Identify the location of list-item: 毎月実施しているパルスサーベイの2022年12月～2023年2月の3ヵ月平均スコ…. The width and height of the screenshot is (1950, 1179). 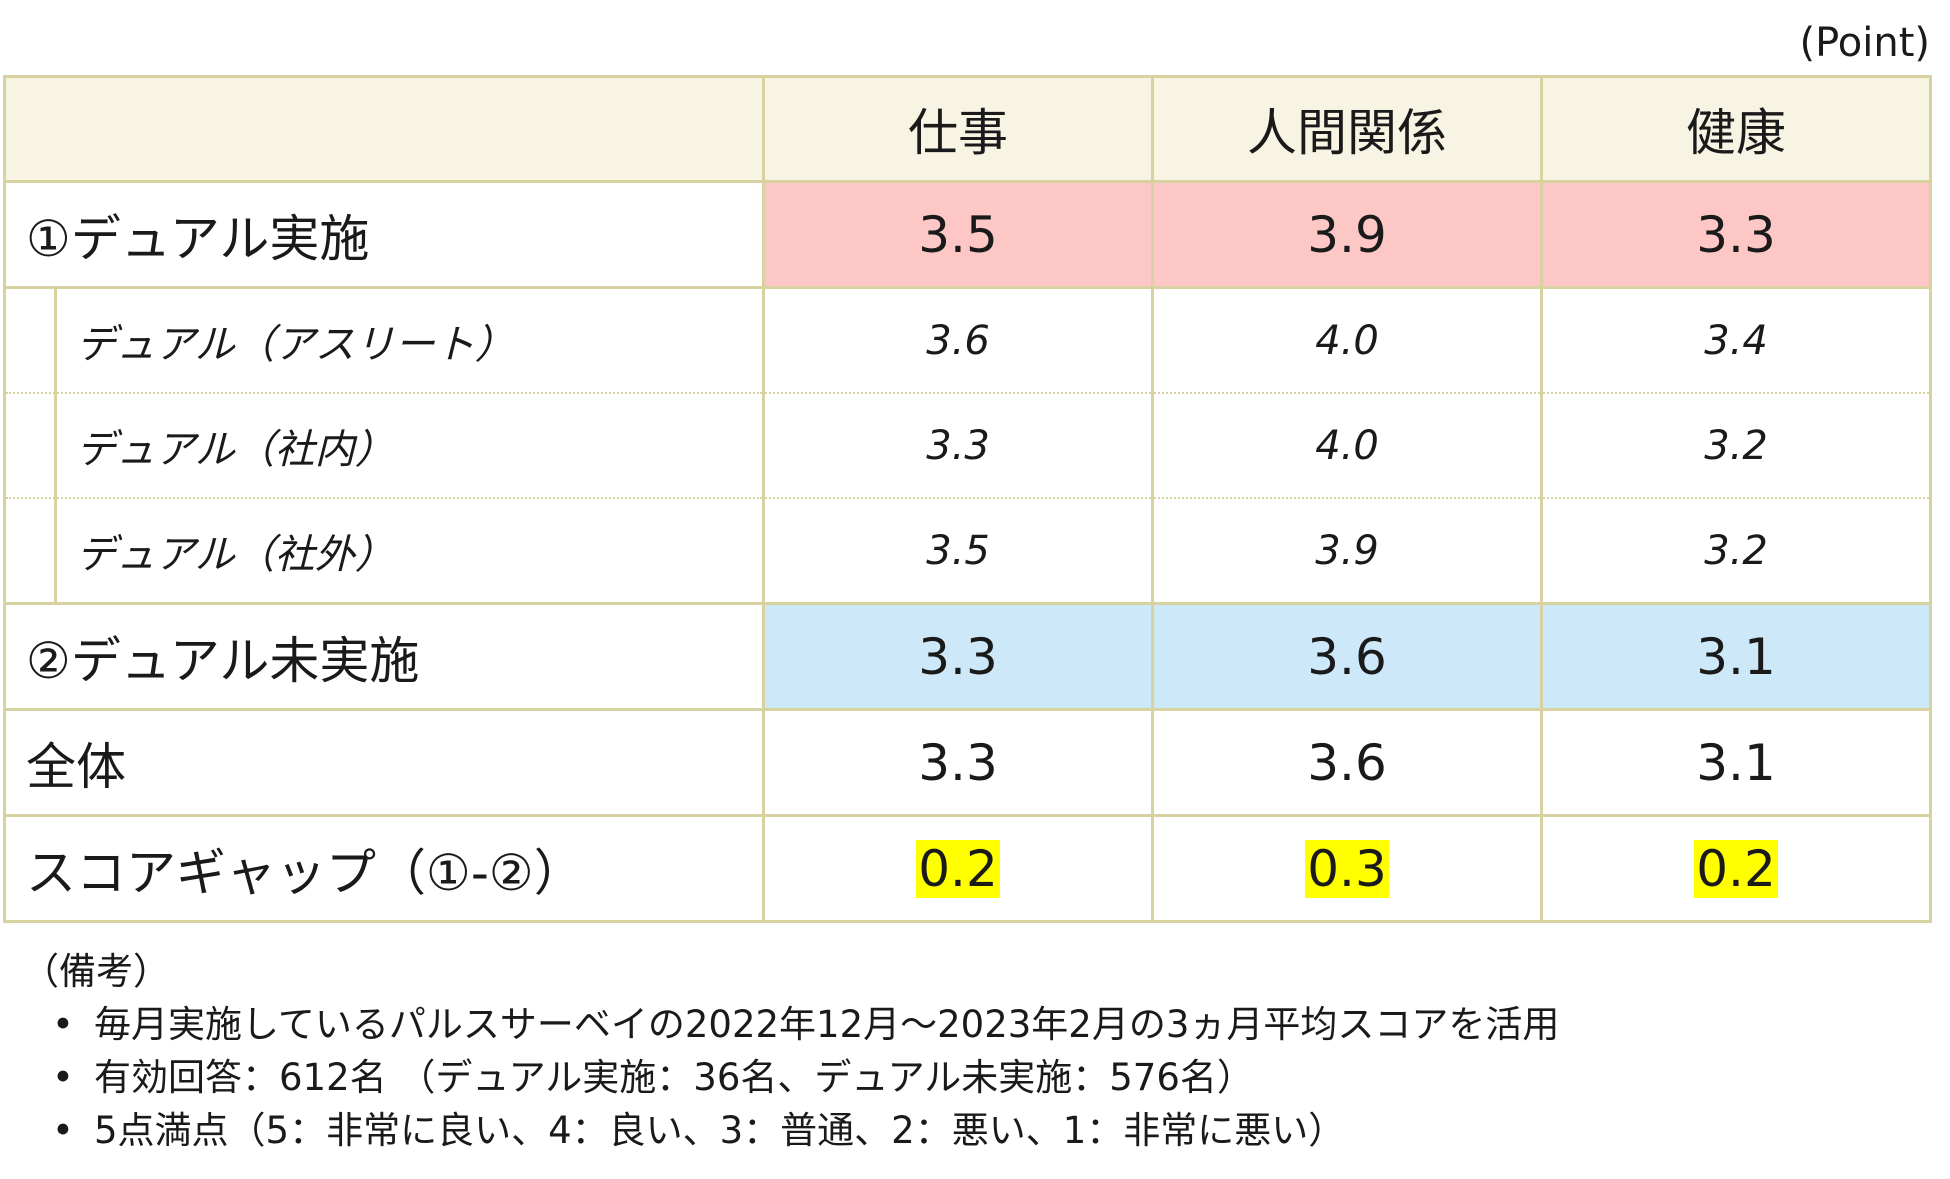
(805, 1024).